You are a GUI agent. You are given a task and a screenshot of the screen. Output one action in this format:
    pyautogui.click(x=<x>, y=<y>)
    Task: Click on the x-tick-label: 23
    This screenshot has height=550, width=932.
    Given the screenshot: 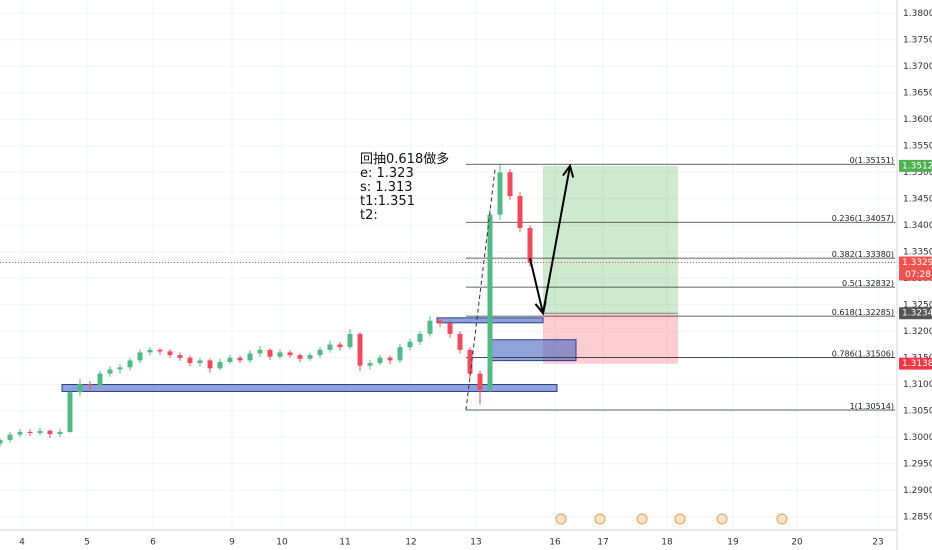 What is the action you would take?
    pyautogui.click(x=877, y=543)
    